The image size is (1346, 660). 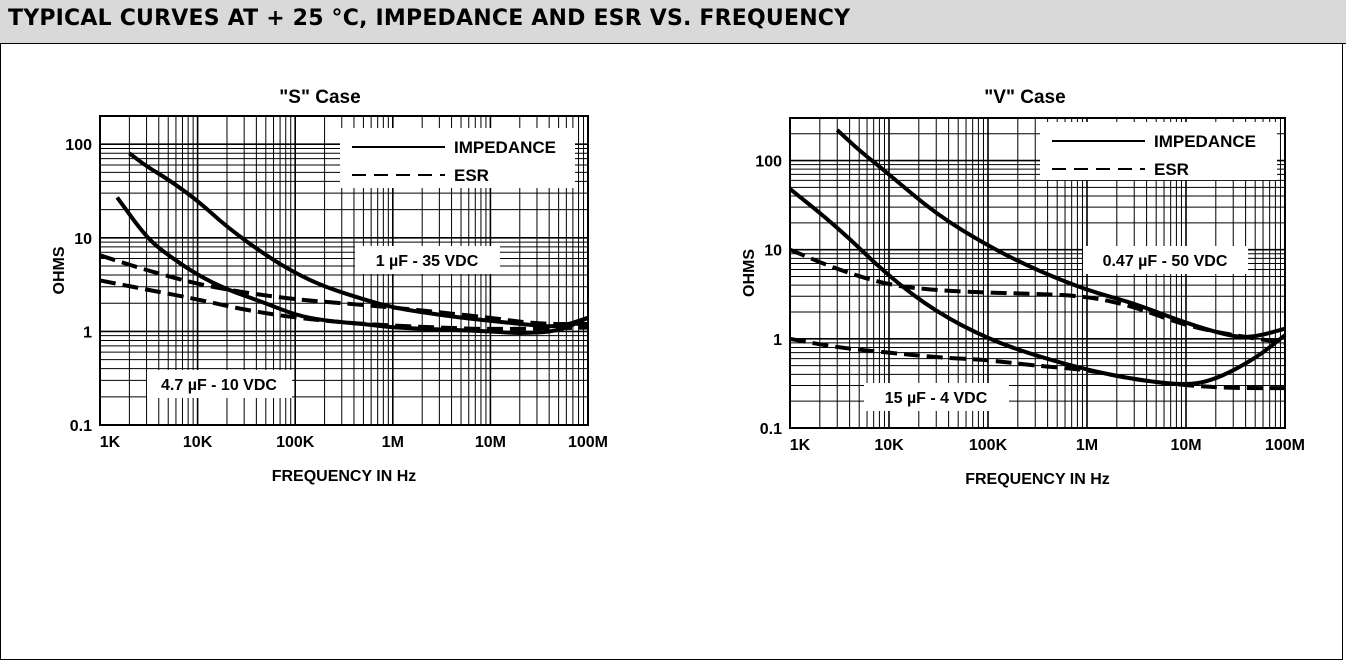 What do you see at coordinates (1024, 97) in the screenshot?
I see `chart-title: "V" Case` at bounding box center [1024, 97].